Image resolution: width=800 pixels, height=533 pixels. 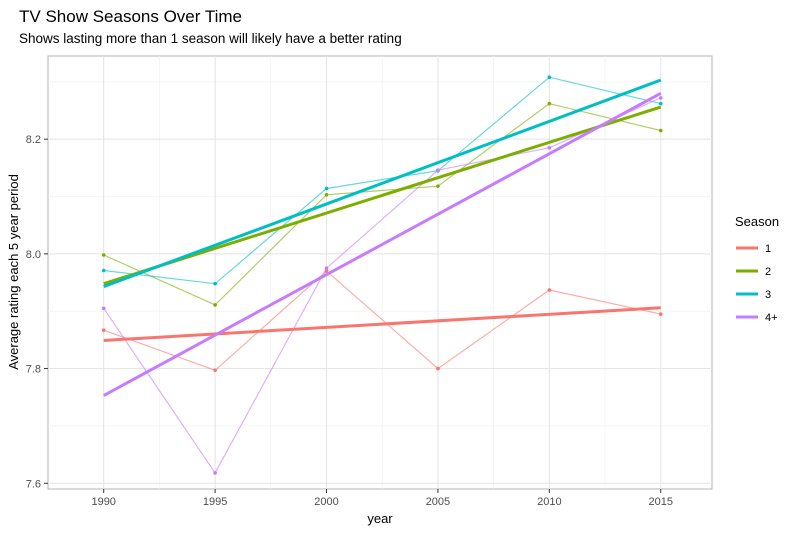 What do you see at coordinates (661, 502) in the screenshot?
I see `x-tick-label: 2015` at bounding box center [661, 502].